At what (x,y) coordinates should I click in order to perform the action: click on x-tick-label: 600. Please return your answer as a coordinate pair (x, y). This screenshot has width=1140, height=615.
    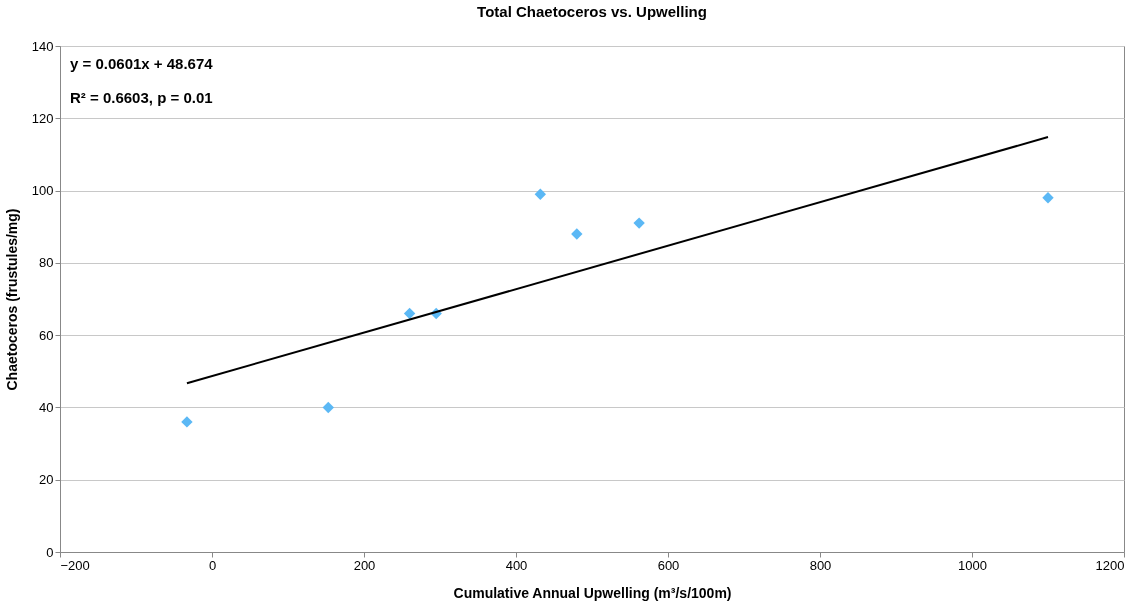
    Looking at the image, I should click on (668, 565).